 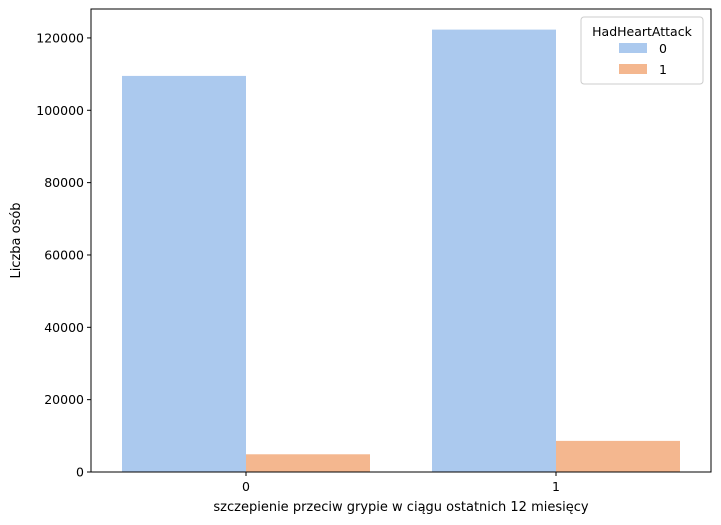 What do you see at coordinates (80, 472) in the screenshot?
I see `y-tick-label: 0` at bounding box center [80, 472].